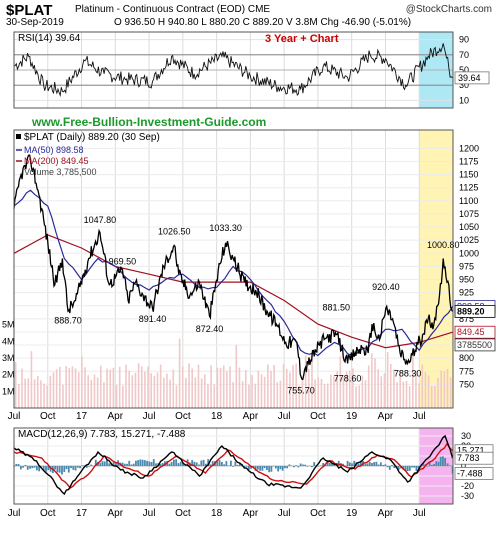 This screenshot has width=500, height=540. I want to click on price-annotation: 920.40, so click(386, 287).